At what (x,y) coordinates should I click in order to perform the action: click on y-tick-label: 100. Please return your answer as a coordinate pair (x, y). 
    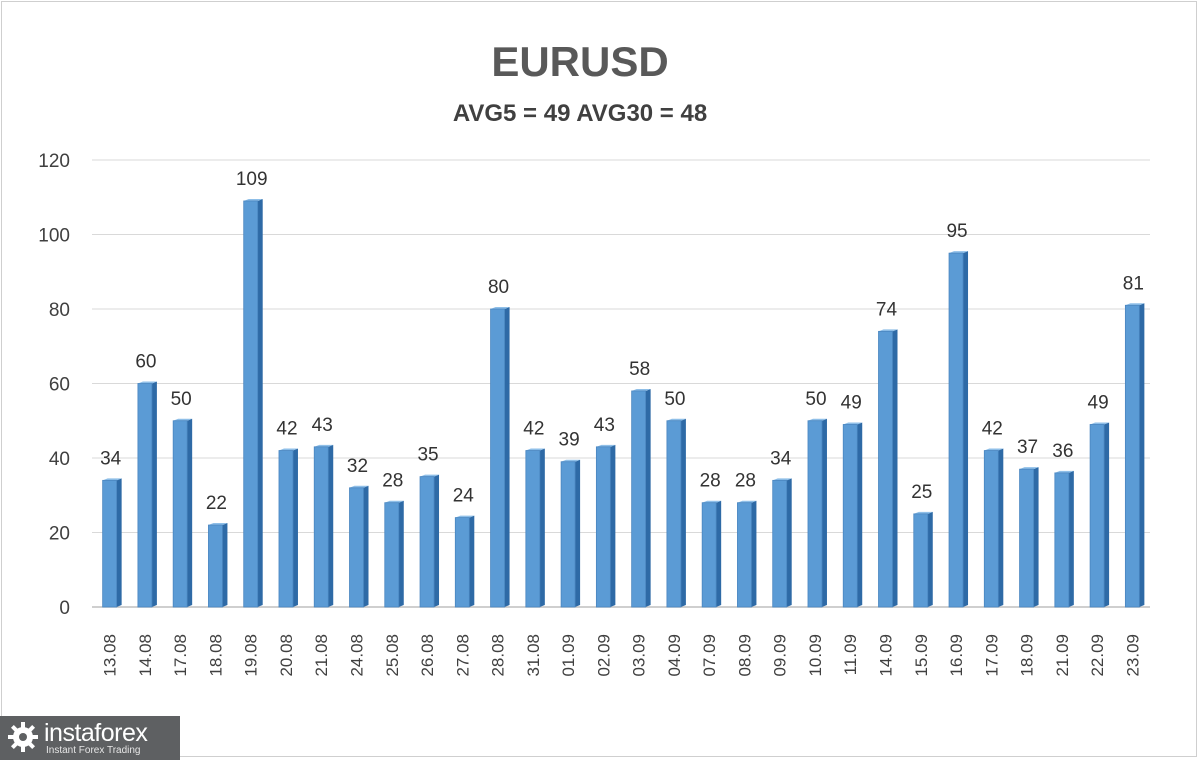
    Looking at the image, I should click on (54, 236).